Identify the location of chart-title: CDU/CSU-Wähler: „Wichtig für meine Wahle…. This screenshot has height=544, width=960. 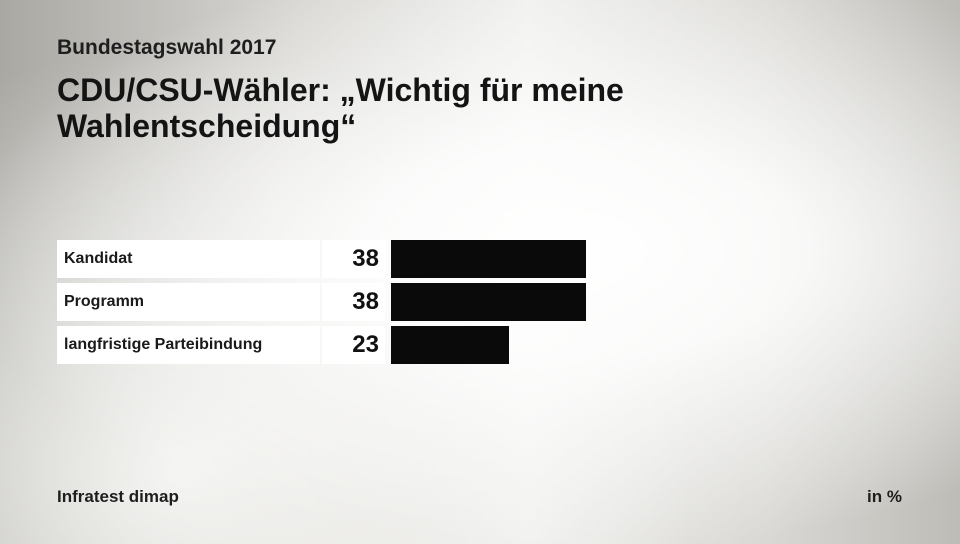
(340, 108).